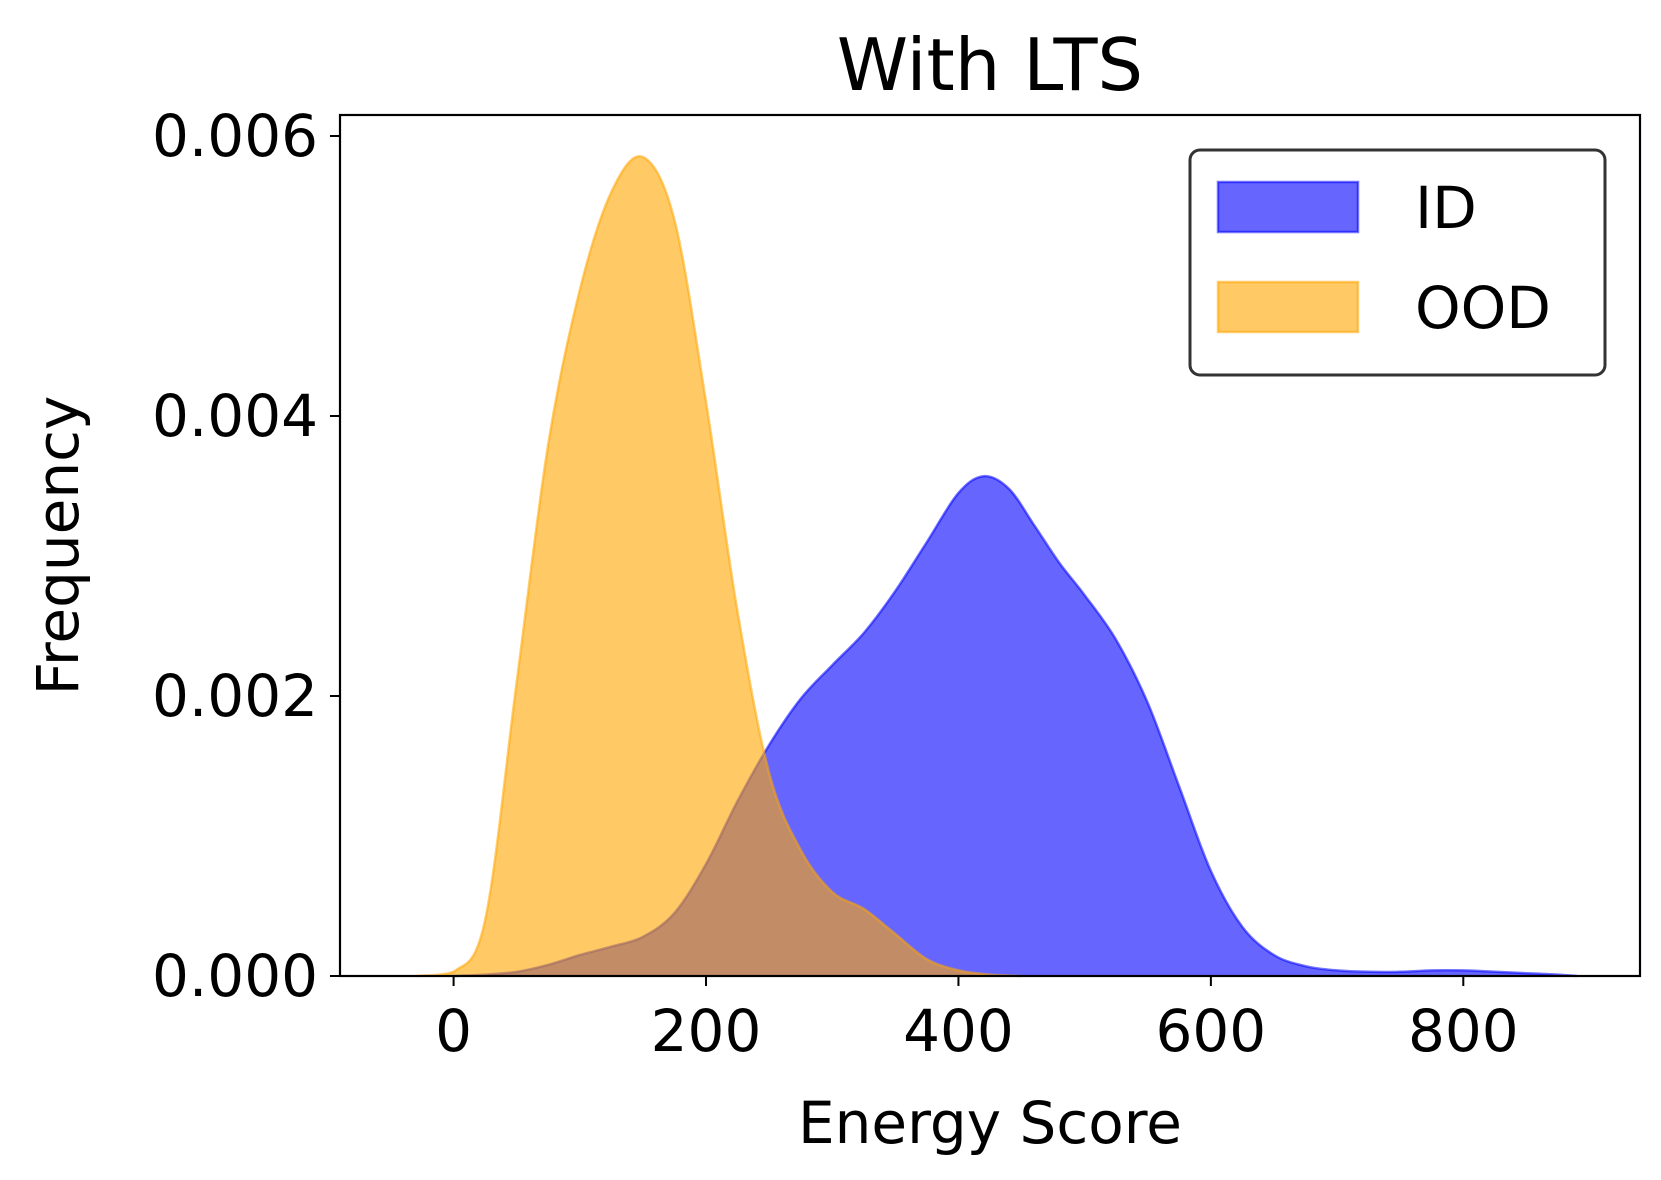 This screenshot has width=1661, height=1180. I want to click on y-axis: 0.000 0.002 0.004 0.006, so click(246, 556).